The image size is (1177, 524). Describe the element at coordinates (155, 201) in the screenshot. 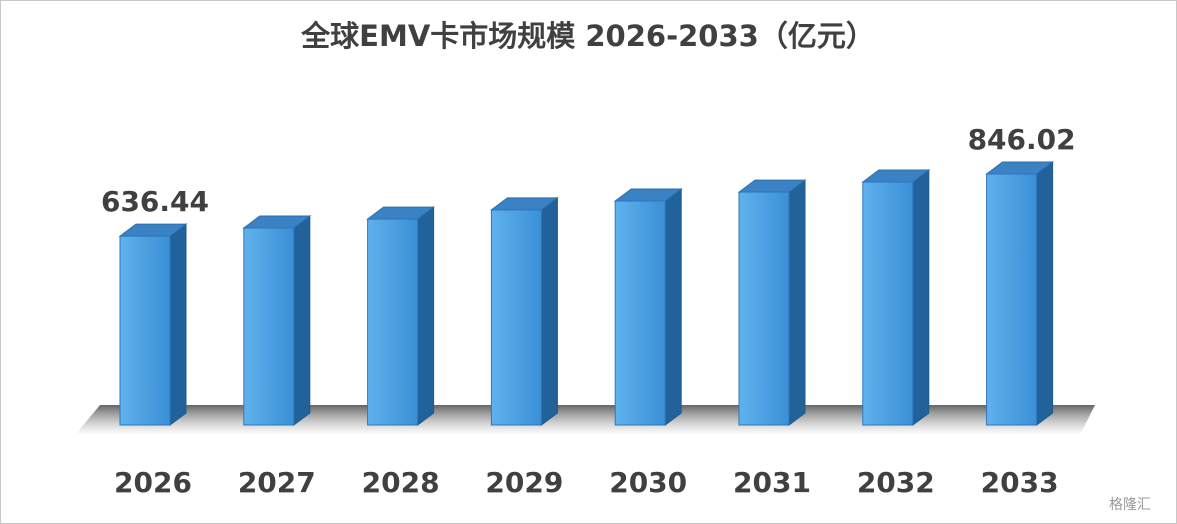

I see `data-label: 636.44` at that location.